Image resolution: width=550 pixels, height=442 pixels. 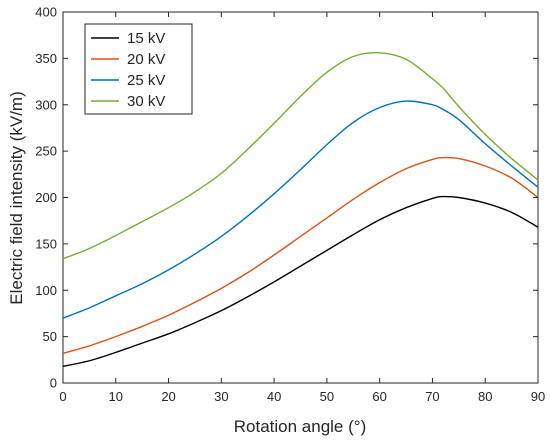 What do you see at coordinates (485, 396) in the screenshot?
I see `x-tick-label: 80` at bounding box center [485, 396].